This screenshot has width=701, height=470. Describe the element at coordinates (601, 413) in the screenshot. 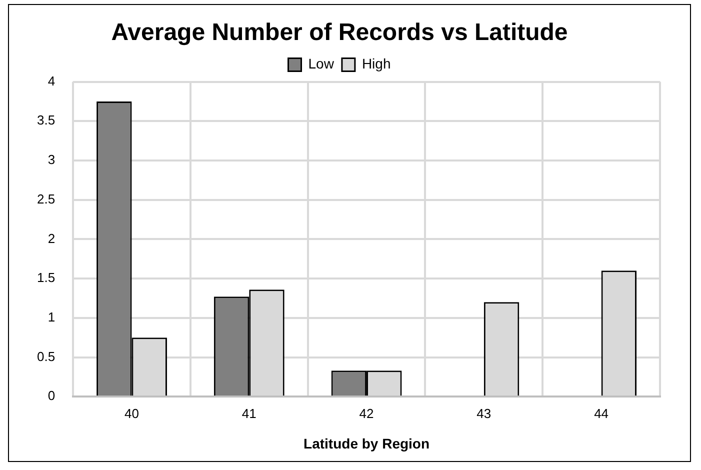

I see `x-tick-label: 44` at that location.